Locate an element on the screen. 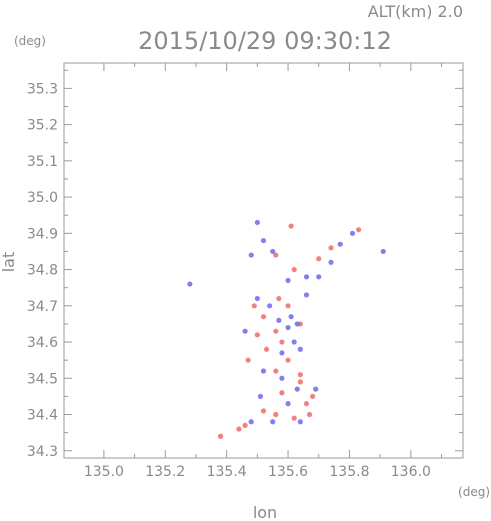 This screenshot has width=491, height=521. x-tick-label: 135.6 is located at coordinates (288, 472).